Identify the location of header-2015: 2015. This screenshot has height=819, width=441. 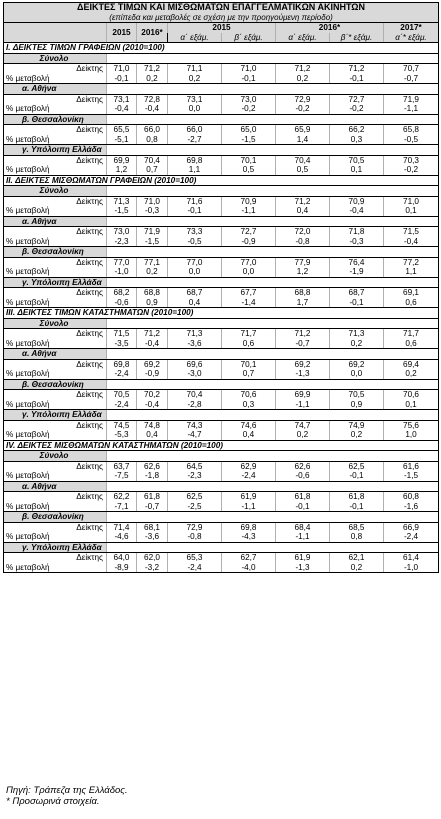
(121, 32).